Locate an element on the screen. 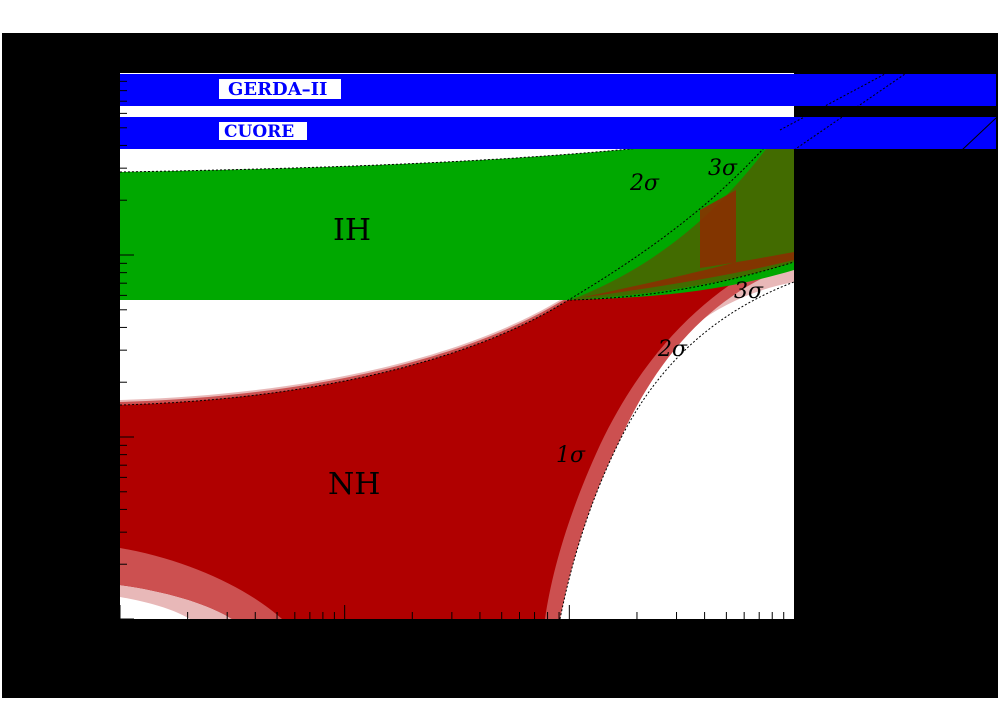 The width and height of the screenshot is (1000, 704). overlap-region is located at coordinates (682, 215).